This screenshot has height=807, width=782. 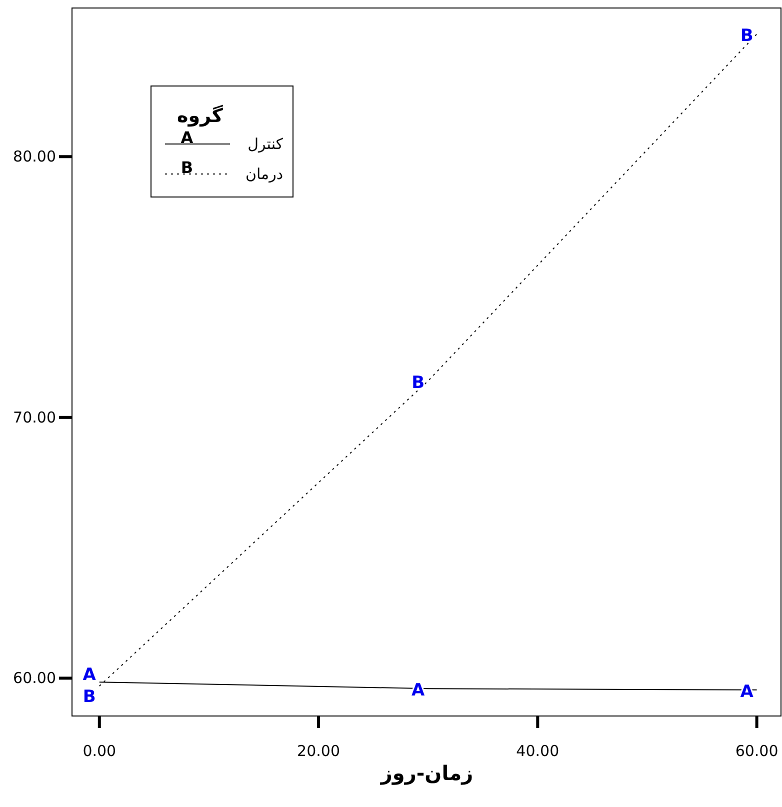 I want to click on x-tick-label: 60.00, so click(x=756, y=751).